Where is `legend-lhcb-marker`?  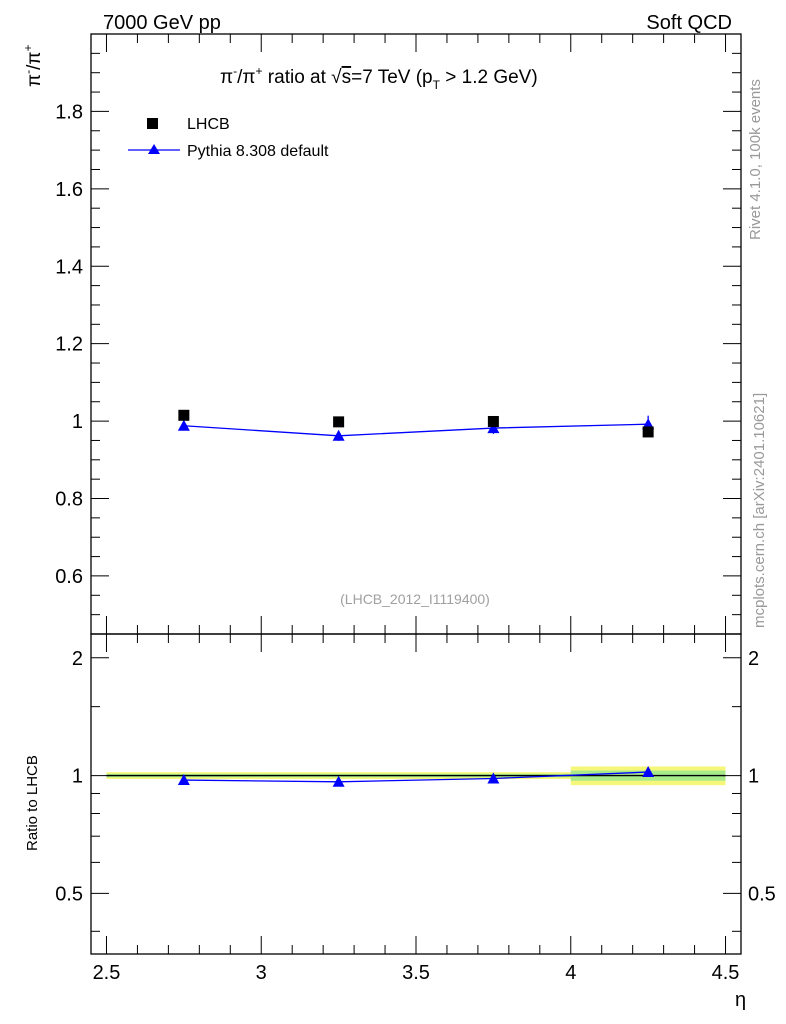
legend-lhcb-marker is located at coordinates (152, 123).